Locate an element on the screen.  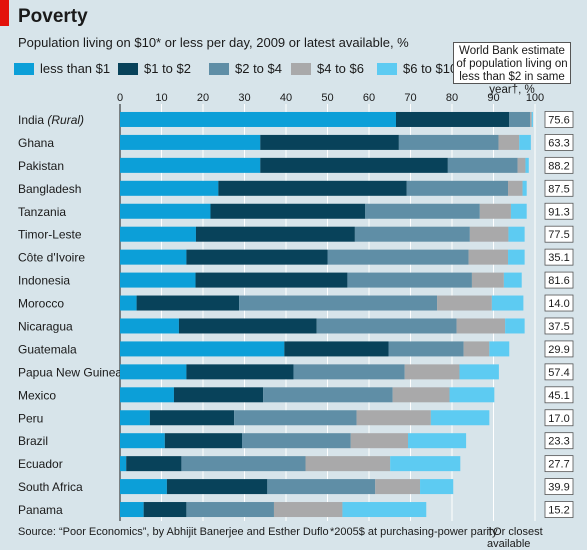
wb-value-label: 29.9 is located at coordinates (558, 350).